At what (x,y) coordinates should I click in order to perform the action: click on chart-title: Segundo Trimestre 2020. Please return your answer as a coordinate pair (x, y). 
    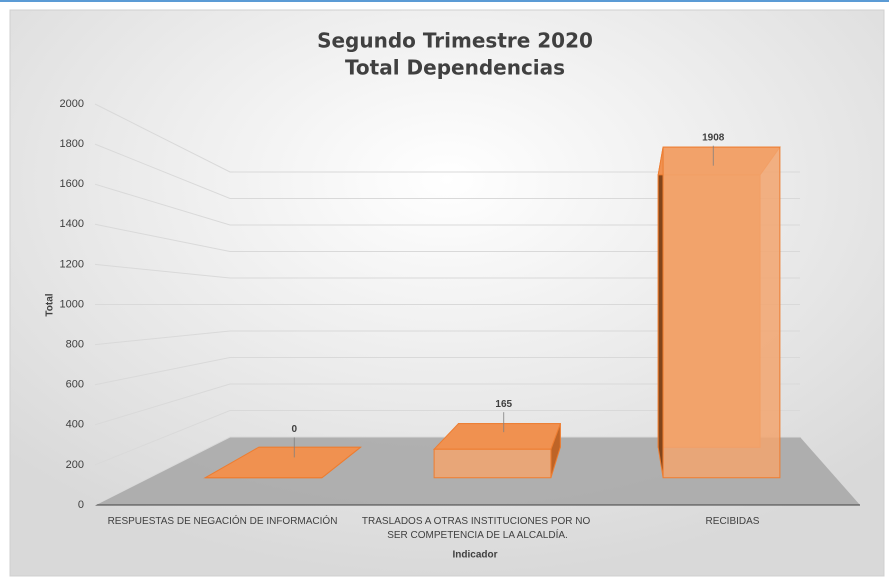
    Looking at the image, I should click on (455, 41).